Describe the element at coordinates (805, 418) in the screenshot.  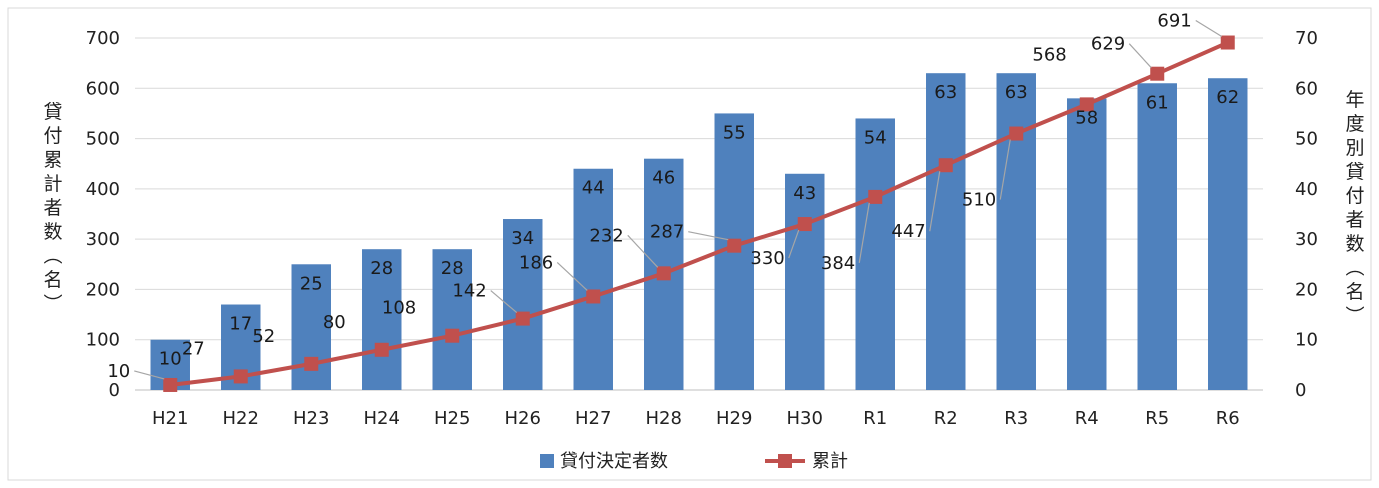
I see `x-axis-tick-label: H30` at that location.